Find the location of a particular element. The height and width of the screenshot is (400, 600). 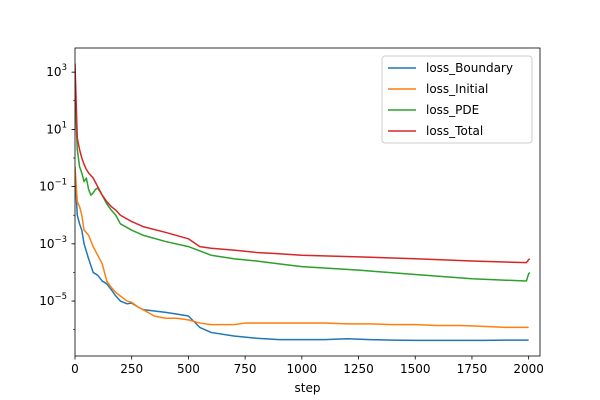

legend-label: loss_Total is located at coordinates (454, 131).